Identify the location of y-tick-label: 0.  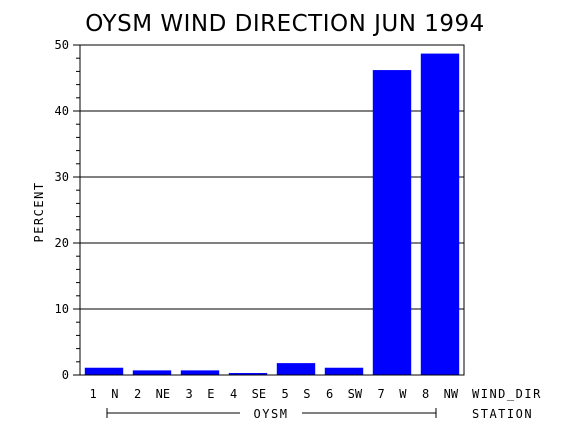
(65, 375).